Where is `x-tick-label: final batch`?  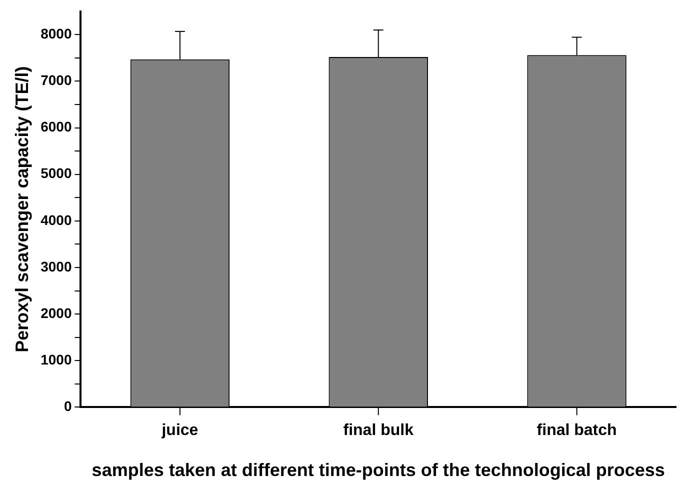 x-tick-label: final batch is located at coordinates (576, 431).